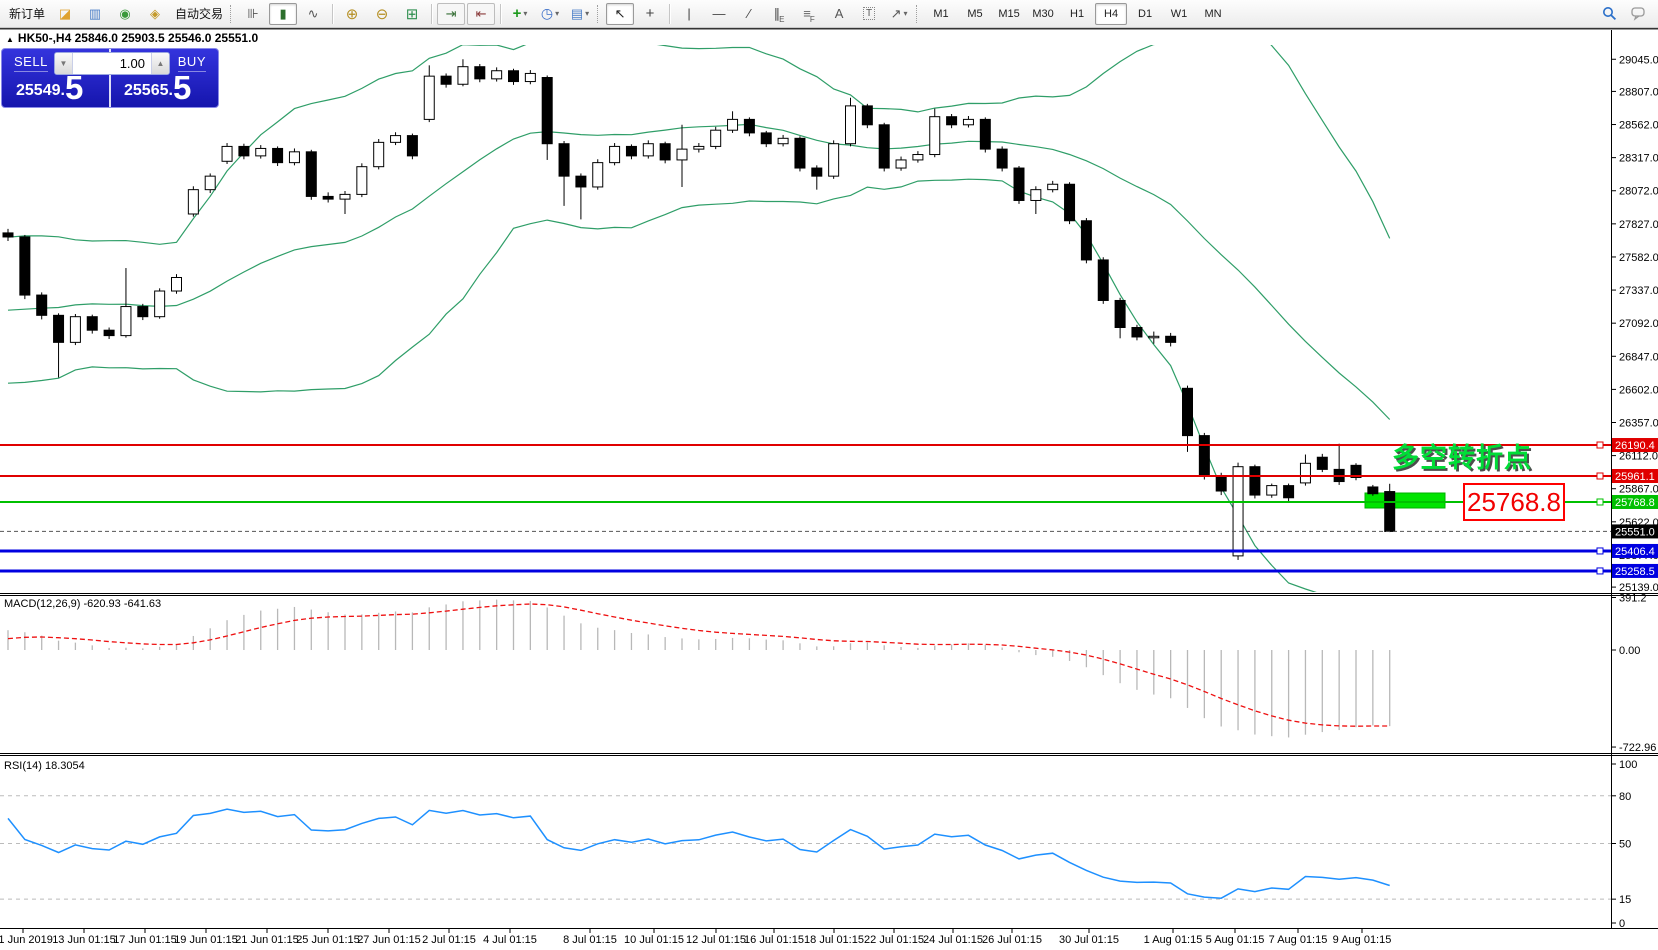  I want to click on volume-control: ▼ 1.00 ▲, so click(112, 63).